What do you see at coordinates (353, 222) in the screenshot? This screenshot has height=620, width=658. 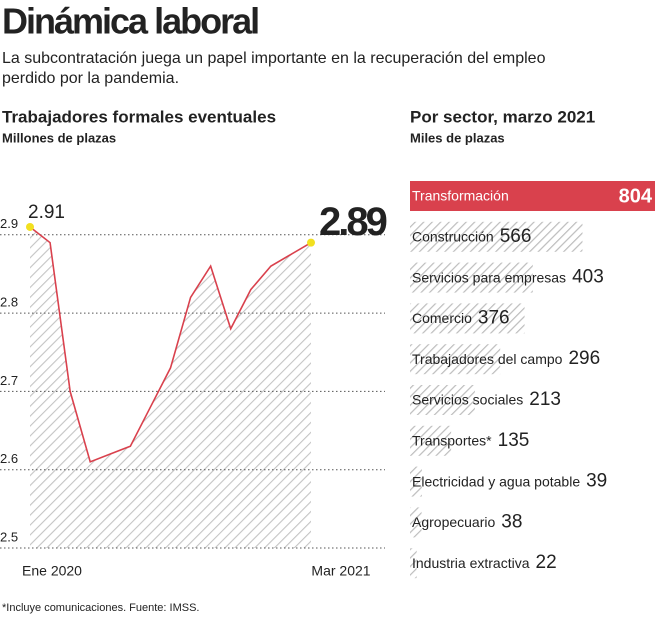 I see `data-label: 2.89` at bounding box center [353, 222].